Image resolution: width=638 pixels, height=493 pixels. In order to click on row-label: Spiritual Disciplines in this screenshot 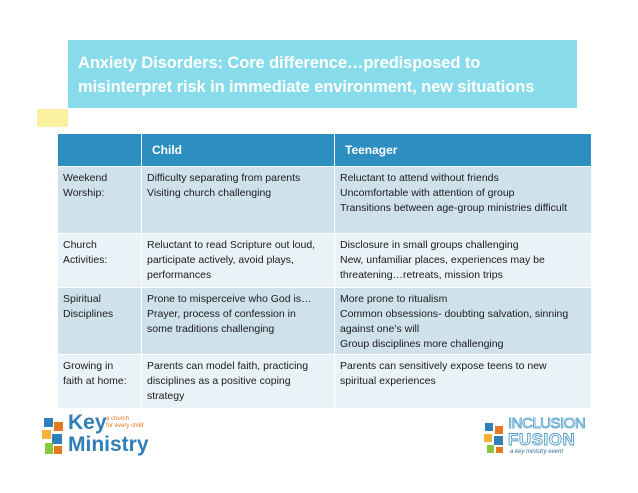, I will do `click(99, 321)`.